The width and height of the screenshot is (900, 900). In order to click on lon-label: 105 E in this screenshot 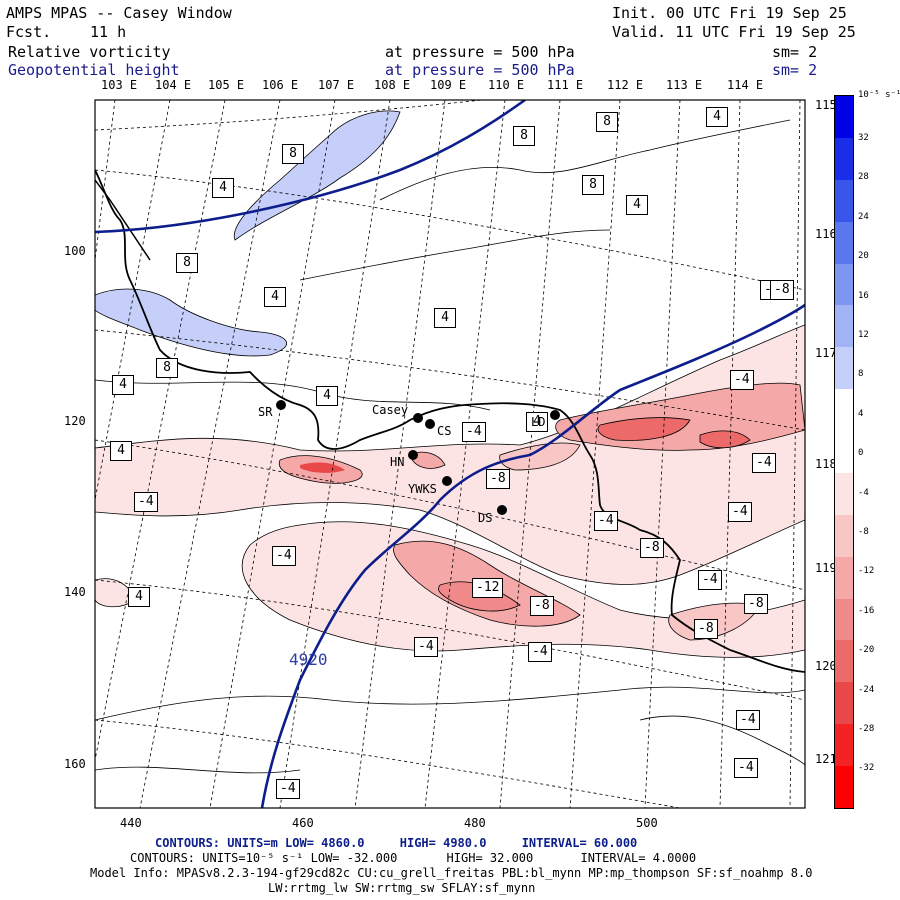, I will do `click(226, 85)`.